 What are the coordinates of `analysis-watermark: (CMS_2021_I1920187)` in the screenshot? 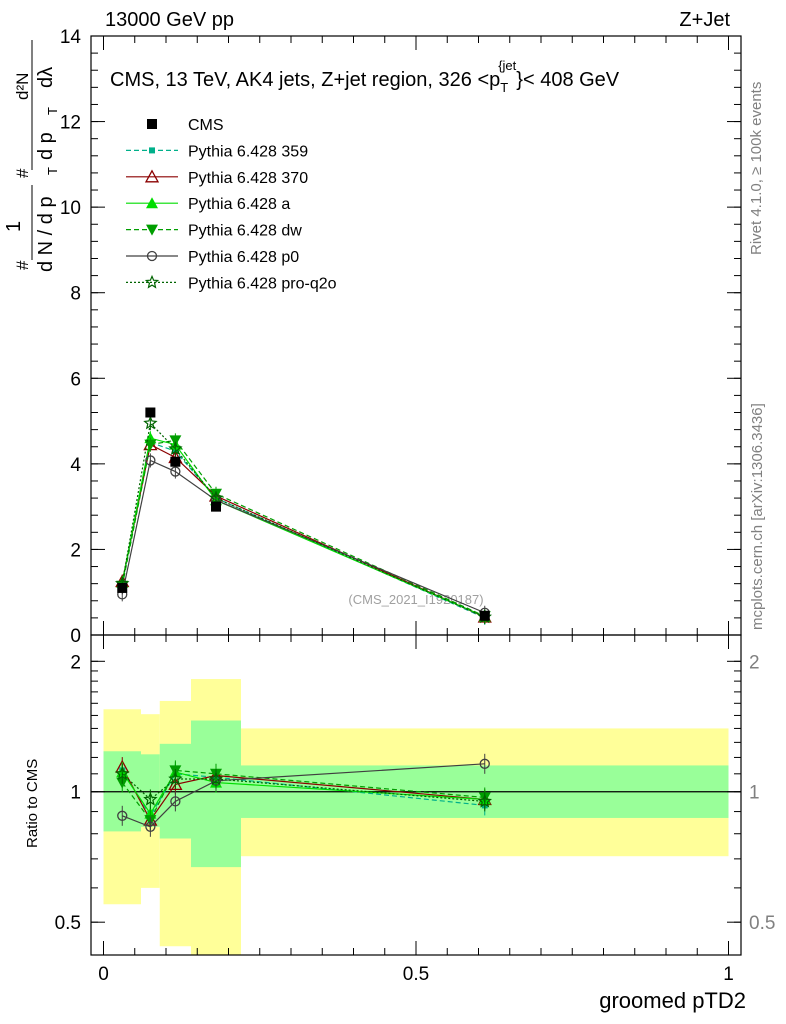 It's located at (415, 599).